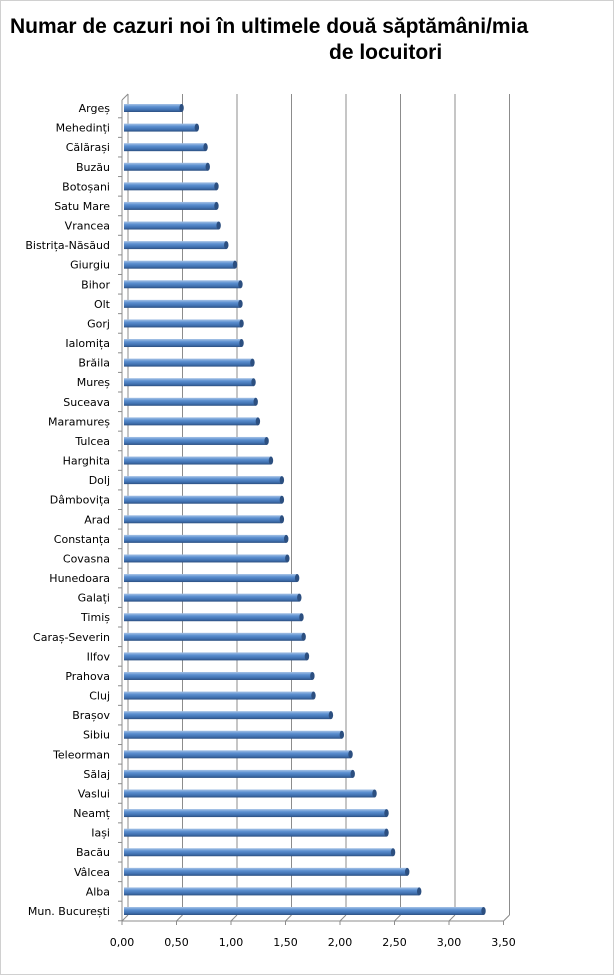 Image resolution: width=614 pixels, height=975 pixels. I want to click on y-axis-top, so click(125, 97).